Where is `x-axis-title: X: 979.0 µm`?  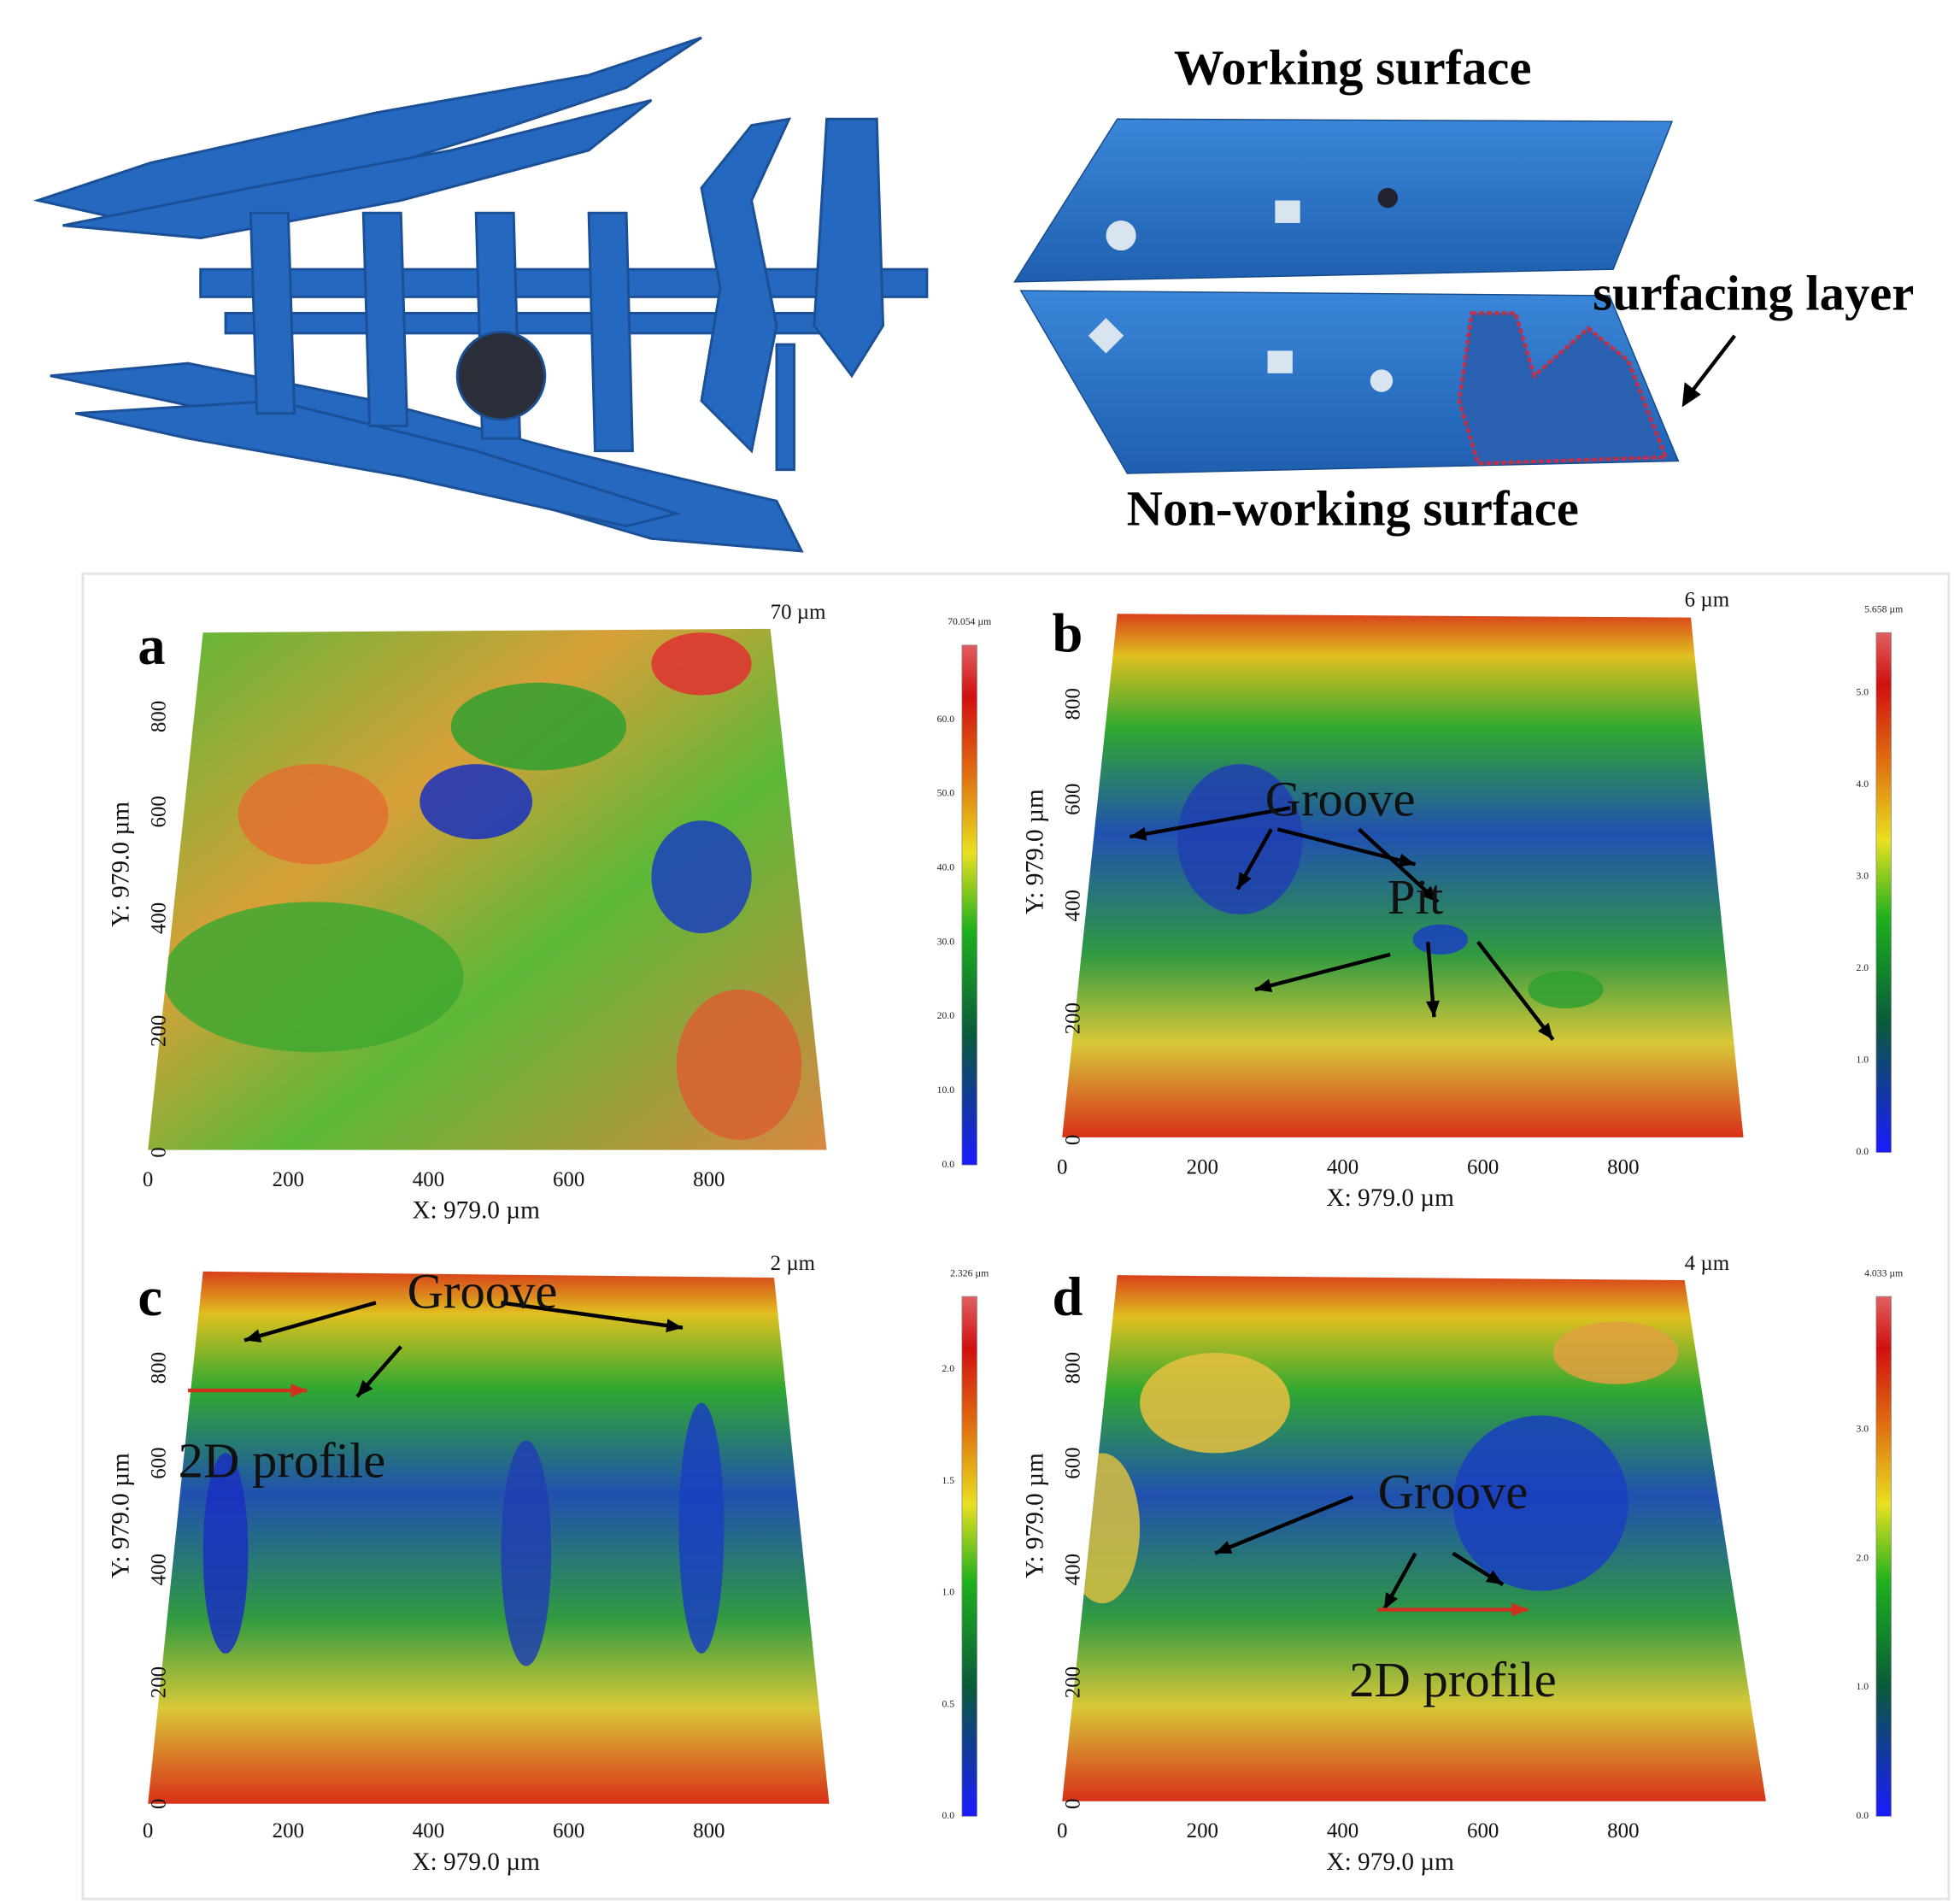
x-axis-title: X: 979.0 µm is located at coordinates (1390, 1862).